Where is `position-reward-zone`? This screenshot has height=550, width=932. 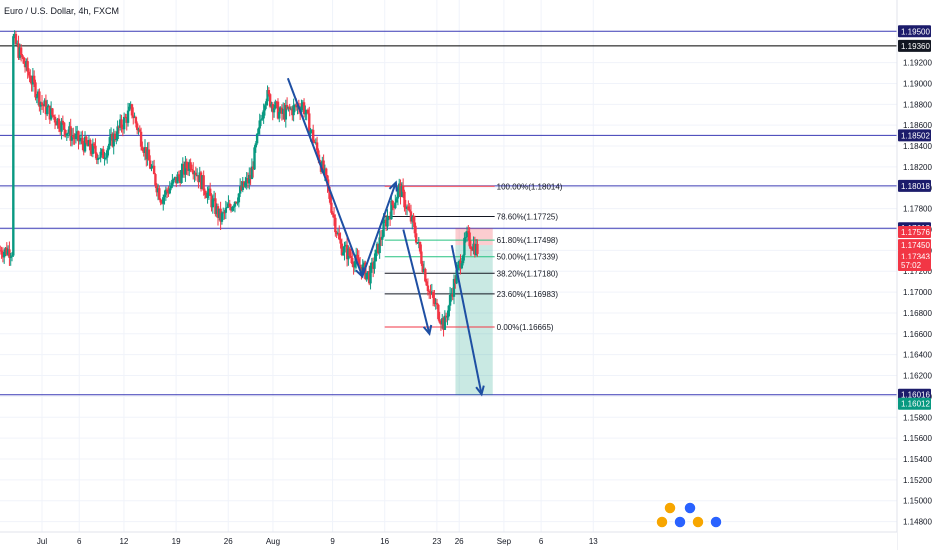
position-reward-zone is located at coordinates (474, 320).